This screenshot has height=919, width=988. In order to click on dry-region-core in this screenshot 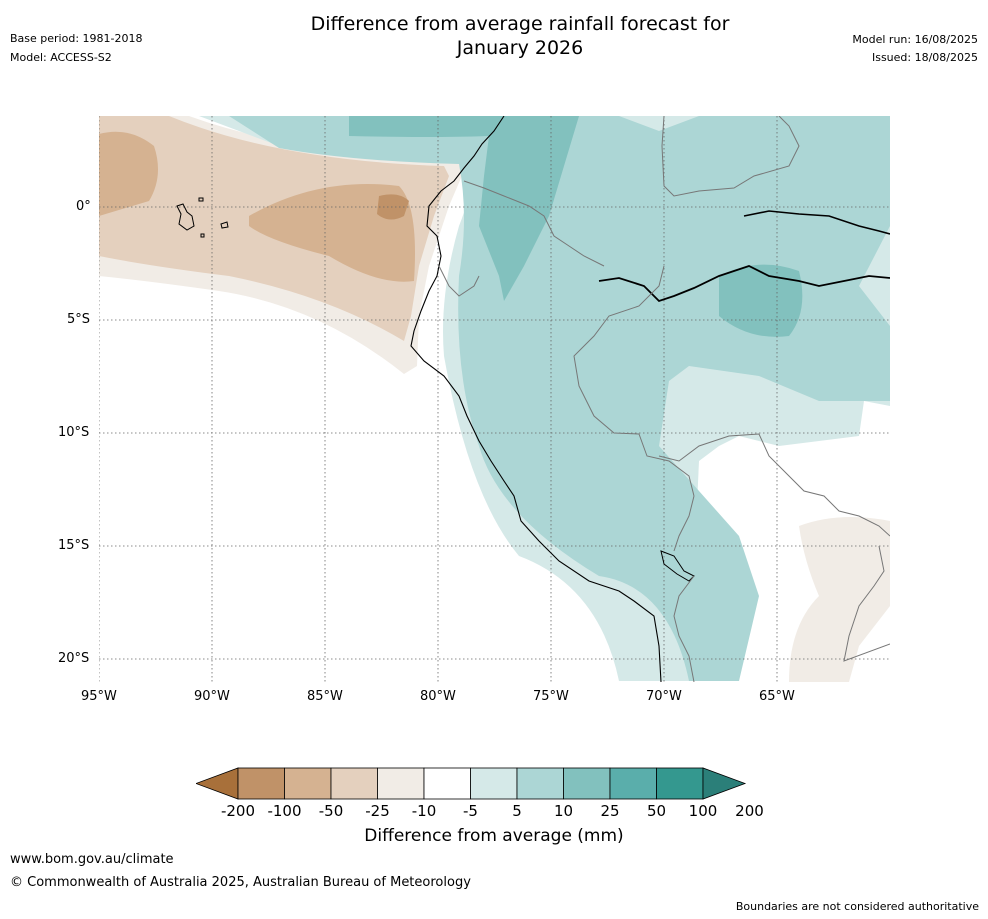, I will do `click(393, 207)`.